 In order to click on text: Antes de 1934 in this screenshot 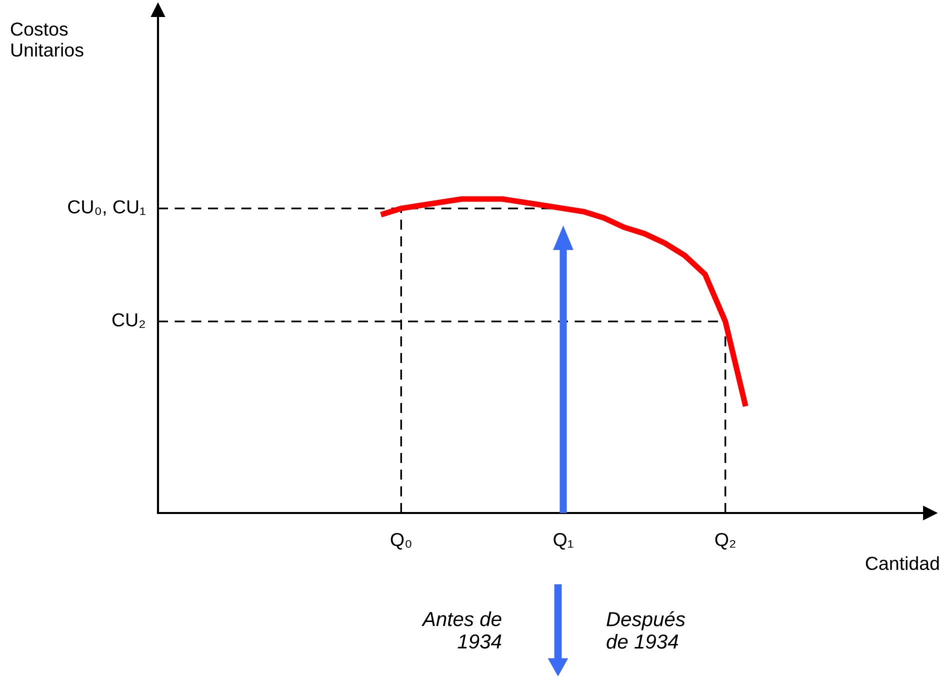, I will do `click(462, 630)`.